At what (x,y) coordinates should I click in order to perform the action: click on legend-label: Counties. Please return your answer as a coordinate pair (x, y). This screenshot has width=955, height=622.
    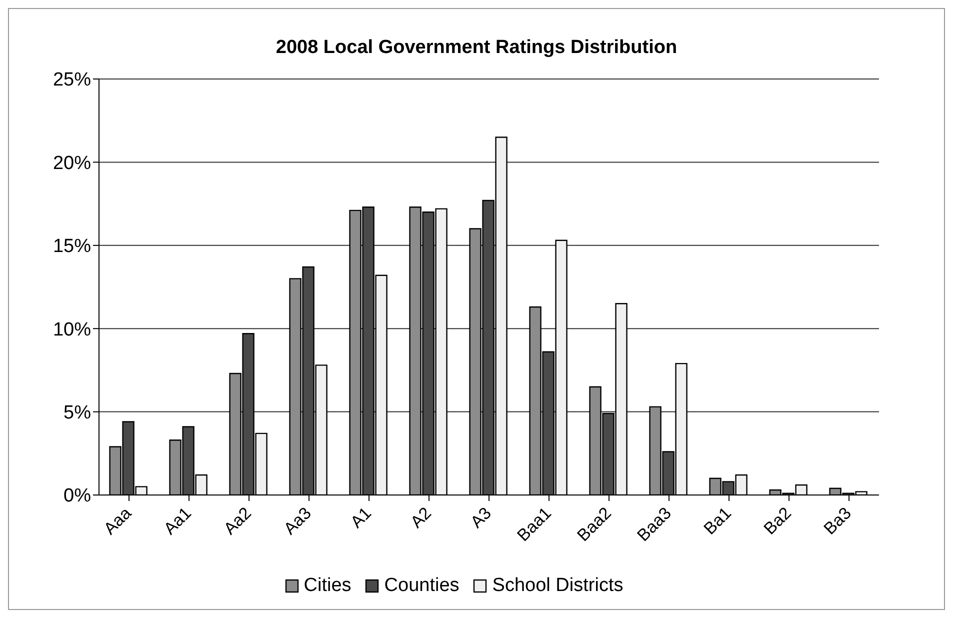
    Looking at the image, I should click on (422, 586).